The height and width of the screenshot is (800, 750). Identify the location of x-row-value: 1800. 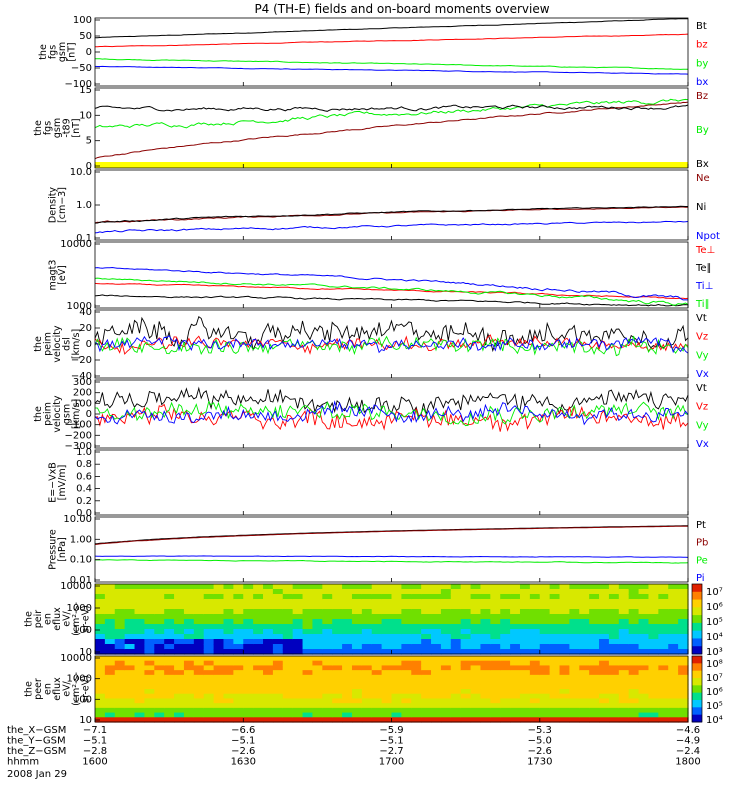
(687, 762).